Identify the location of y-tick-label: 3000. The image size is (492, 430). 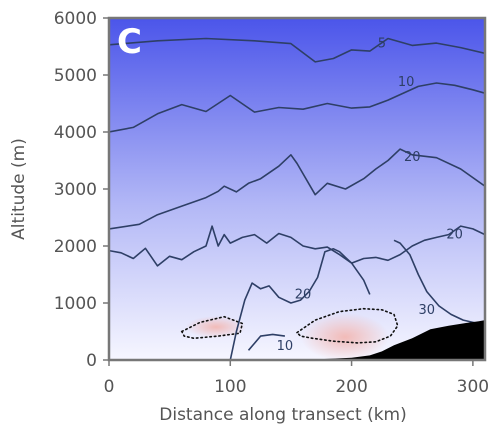
(75, 190).